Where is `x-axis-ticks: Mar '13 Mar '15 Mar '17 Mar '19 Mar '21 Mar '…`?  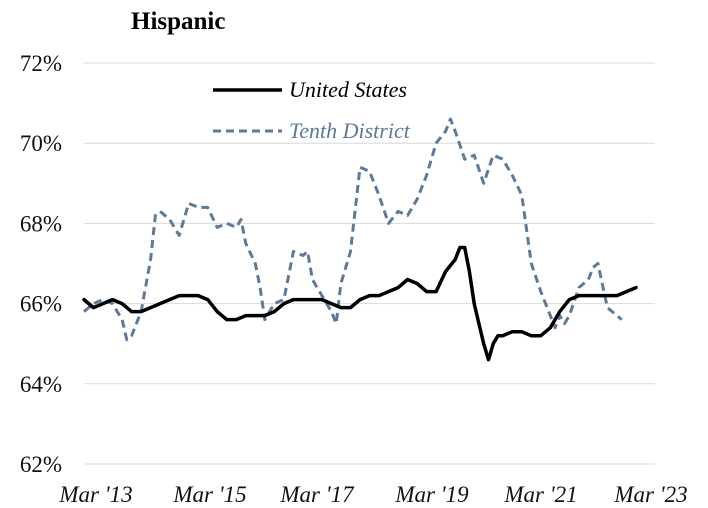 x-axis-ticks: Mar '13 Mar '15 Mar '17 Mar '19 Mar '21 Mar '… is located at coordinates (372, 494).